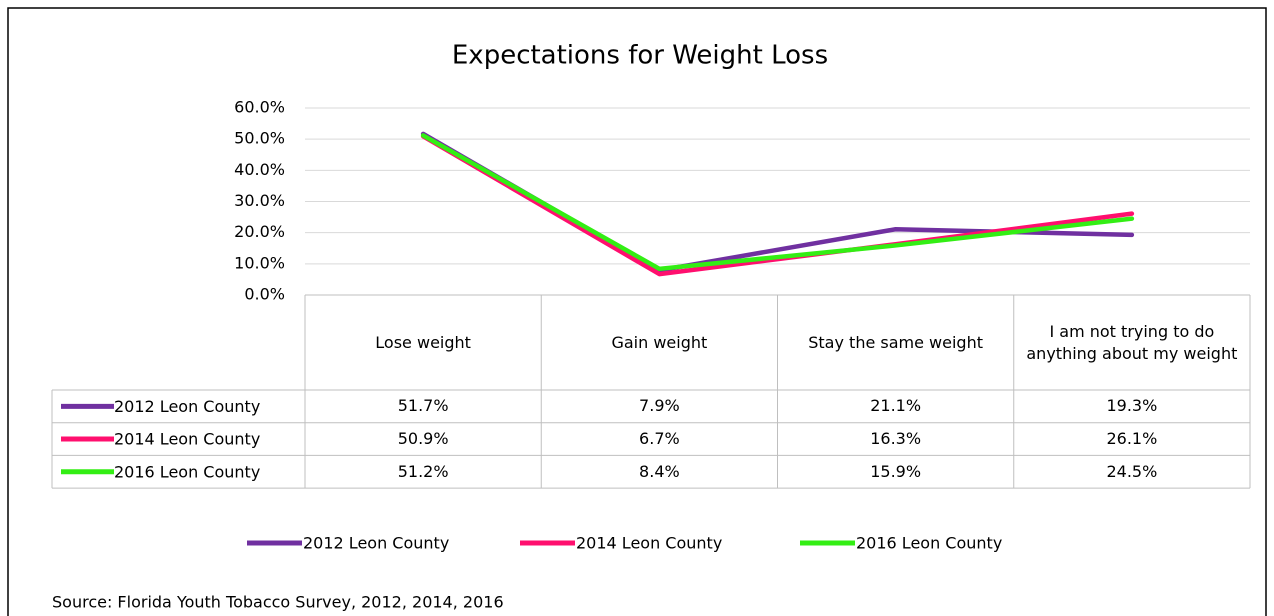 This screenshot has height=616, width=1274. What do you see at coordinates (1132, 406) in the screenshot?
I see `table-cell: 19.3%` at bounding box center [1132, 406].